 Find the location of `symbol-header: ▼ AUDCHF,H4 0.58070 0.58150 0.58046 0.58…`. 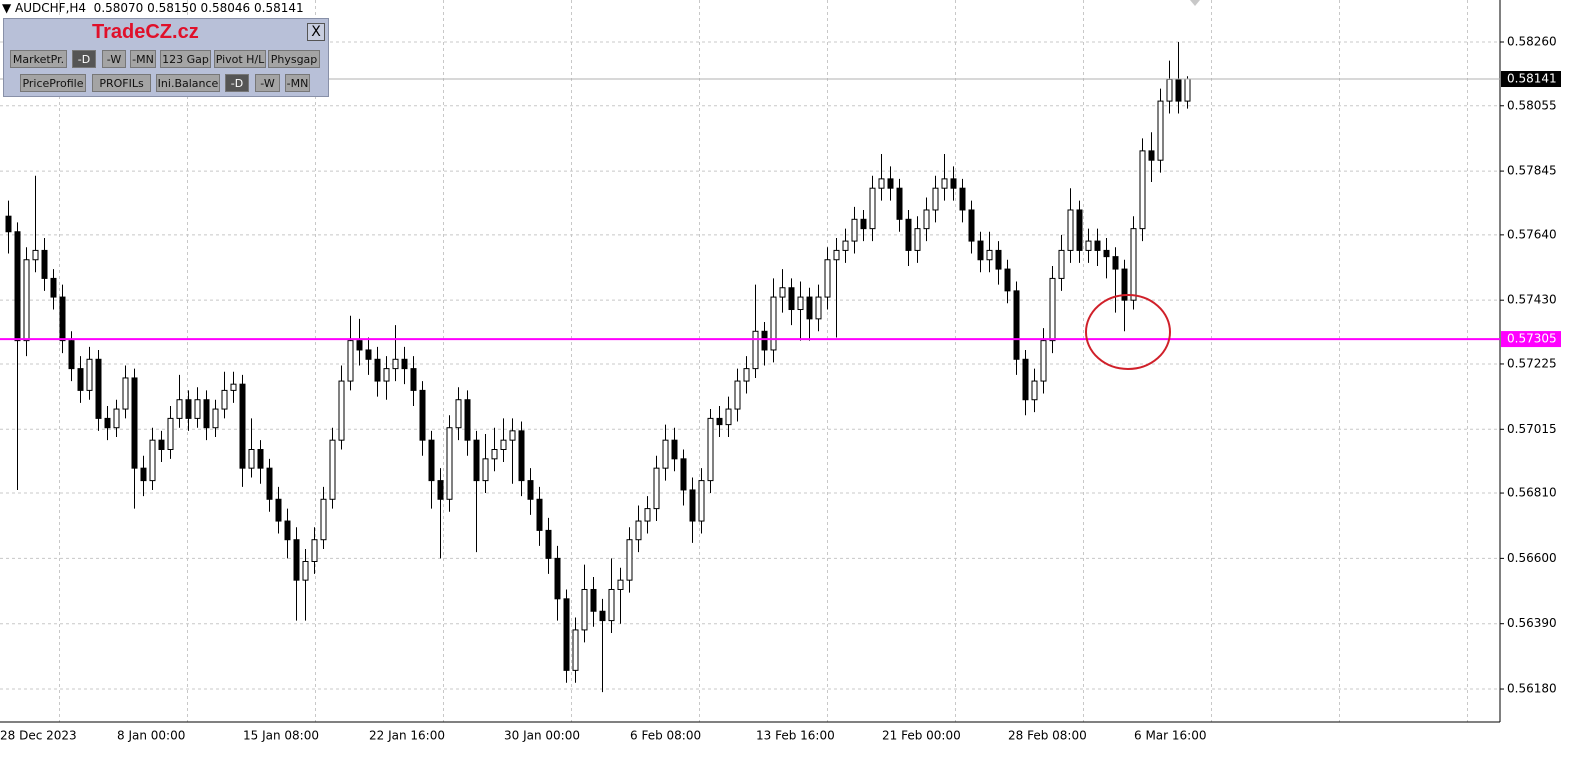

symbol-header: ▼ AUDCHF,H4 0.58070 0.58150 0.58046 0.58… is located at coordinates (153, 8).